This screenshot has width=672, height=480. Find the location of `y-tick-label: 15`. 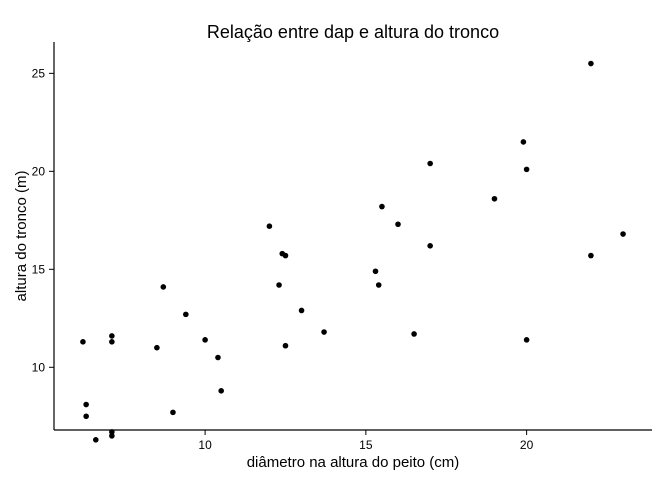

y-tick-label: 15 is located at coordinates (39, 269).